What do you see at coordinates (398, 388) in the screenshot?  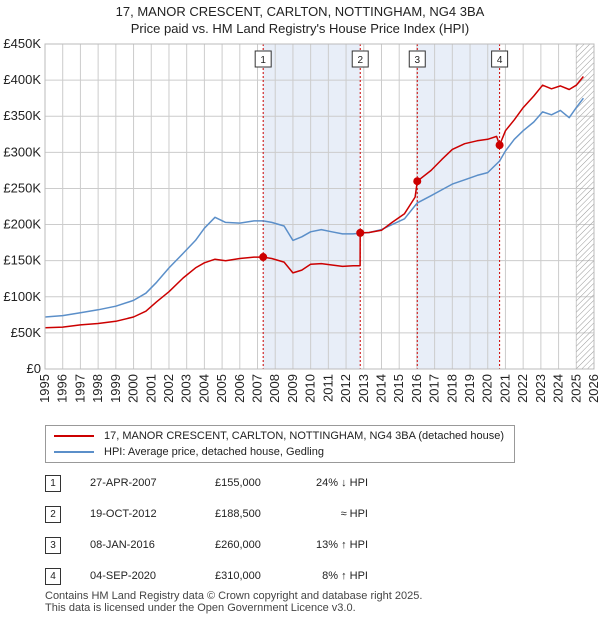 I see `x-tick-label: 2015` at bounding box center [398, 388].